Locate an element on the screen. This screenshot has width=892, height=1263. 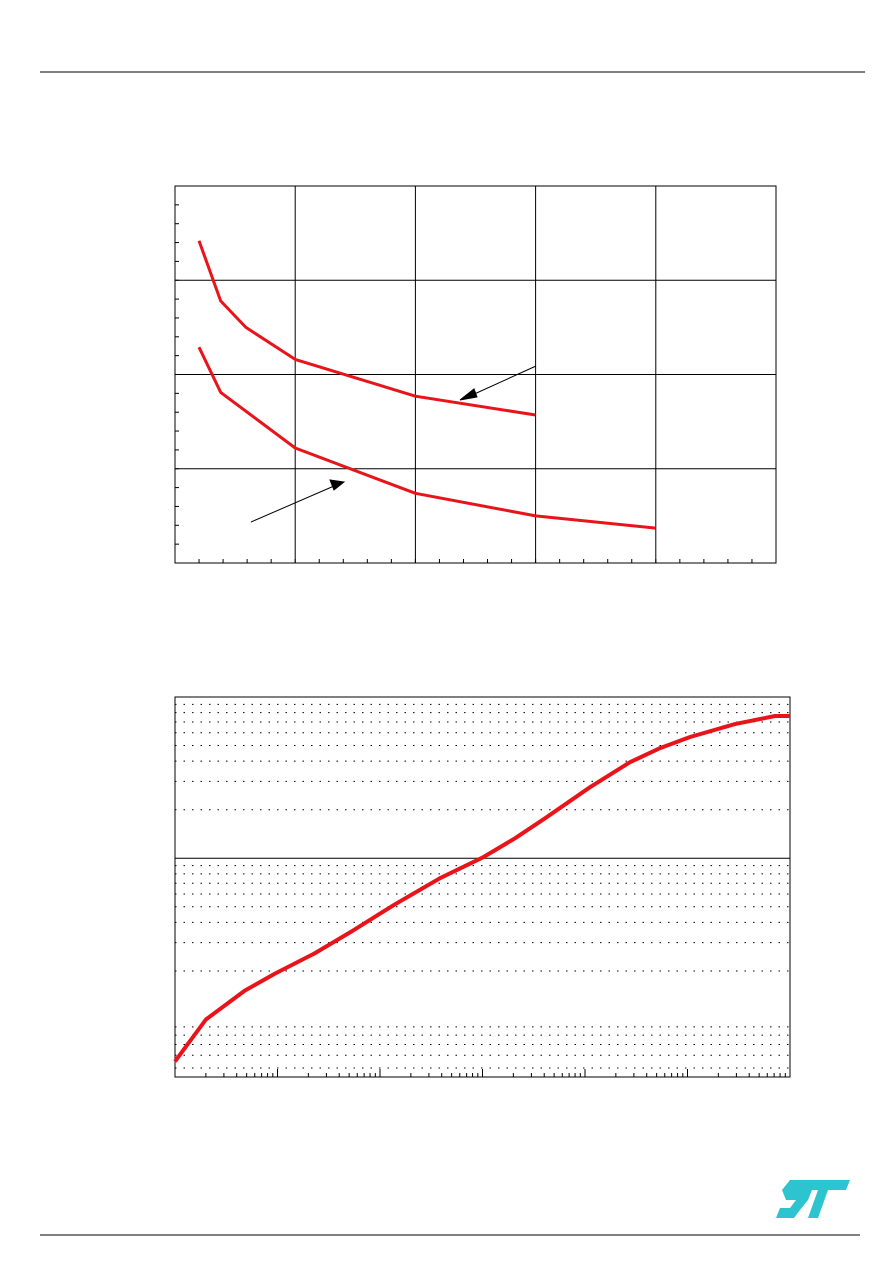
annotation-arrows is located at coordinates (393, 444).